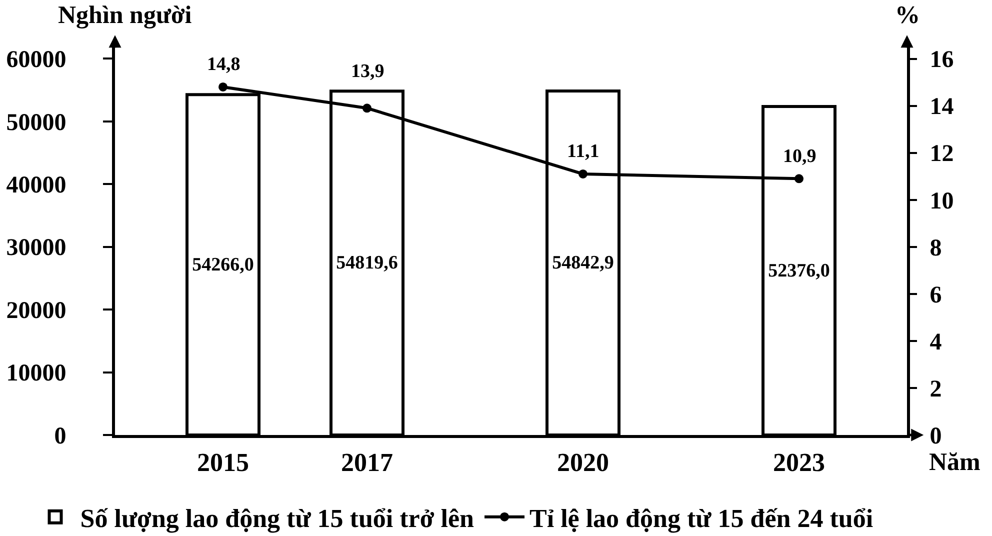  Describe the element at coordinates (367, 71) in the screenshot. I see `data-label: 13,9` at that location.